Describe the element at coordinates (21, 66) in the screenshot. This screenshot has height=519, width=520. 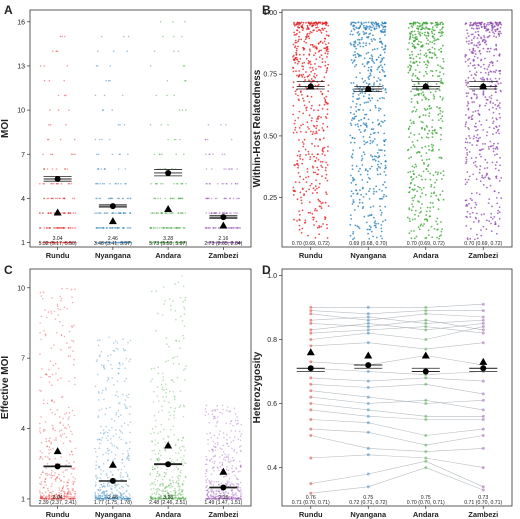
I see `y-tick-label: 13` at that location.